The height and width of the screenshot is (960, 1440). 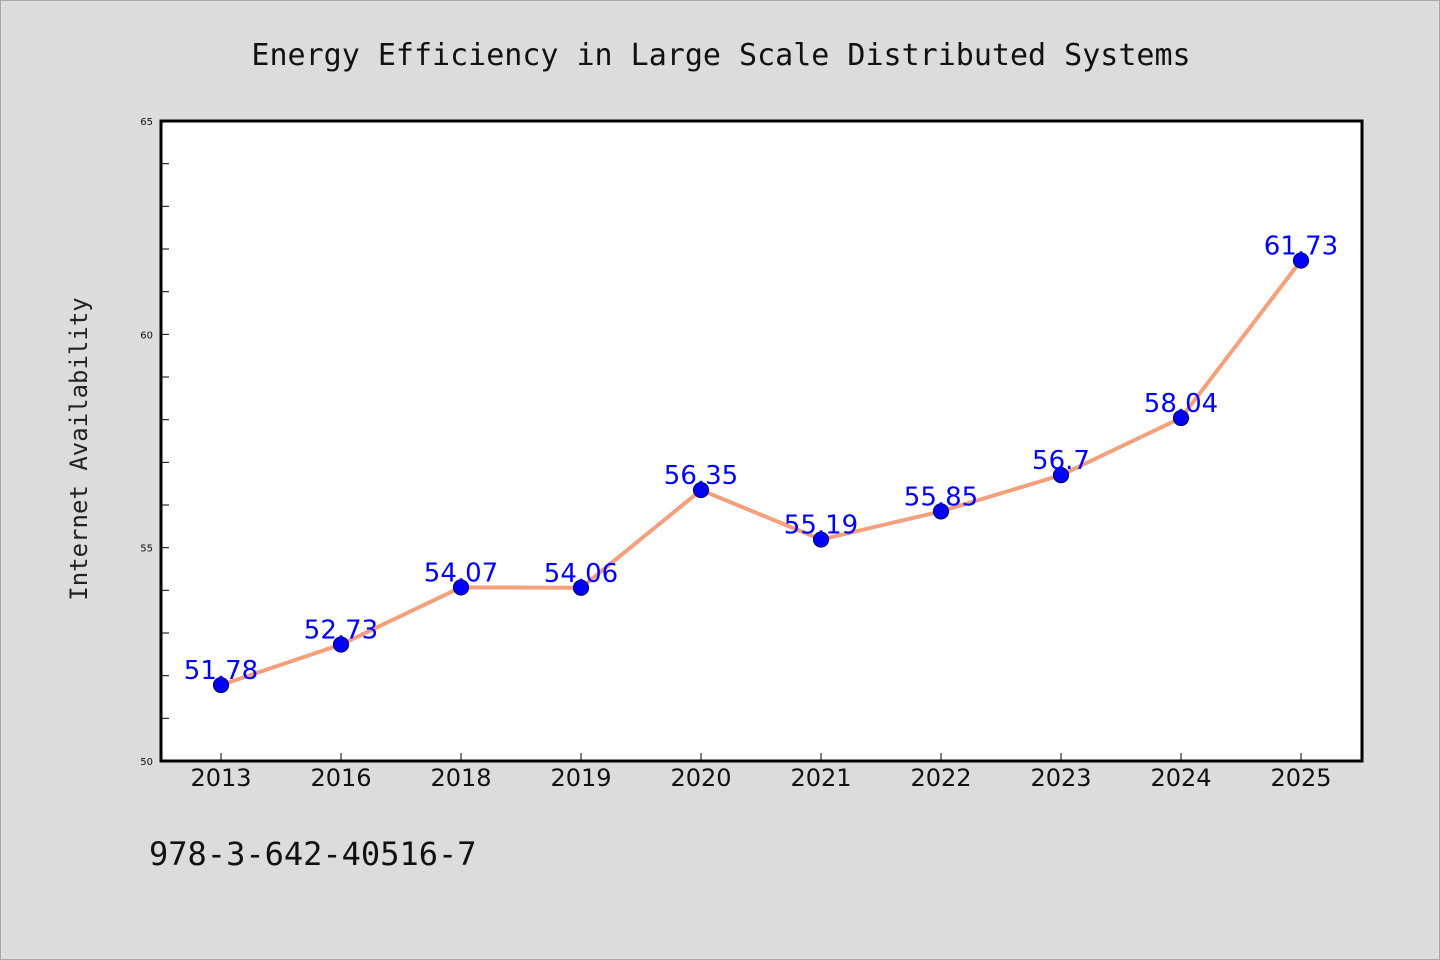 What do you see at coordinates (341, 631) in the screenshot?
I see `data-point-label: 52.73` at bounding box center [341, 631].